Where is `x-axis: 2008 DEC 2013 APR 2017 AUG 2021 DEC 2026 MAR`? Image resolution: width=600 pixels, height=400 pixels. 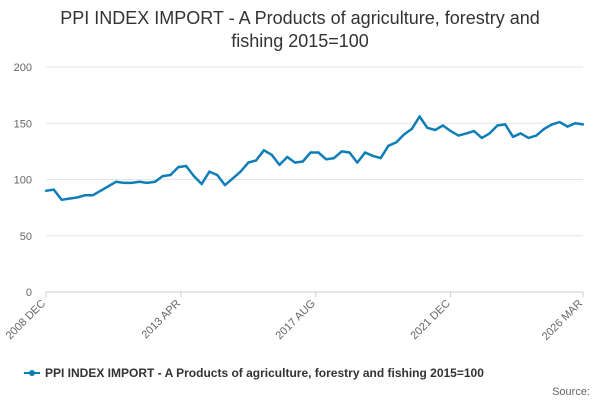 x-axis: 2008 DEC 2013 APR 2017 AUG 2021 DEC 2026 MAR is located at coordinates (294, 317).